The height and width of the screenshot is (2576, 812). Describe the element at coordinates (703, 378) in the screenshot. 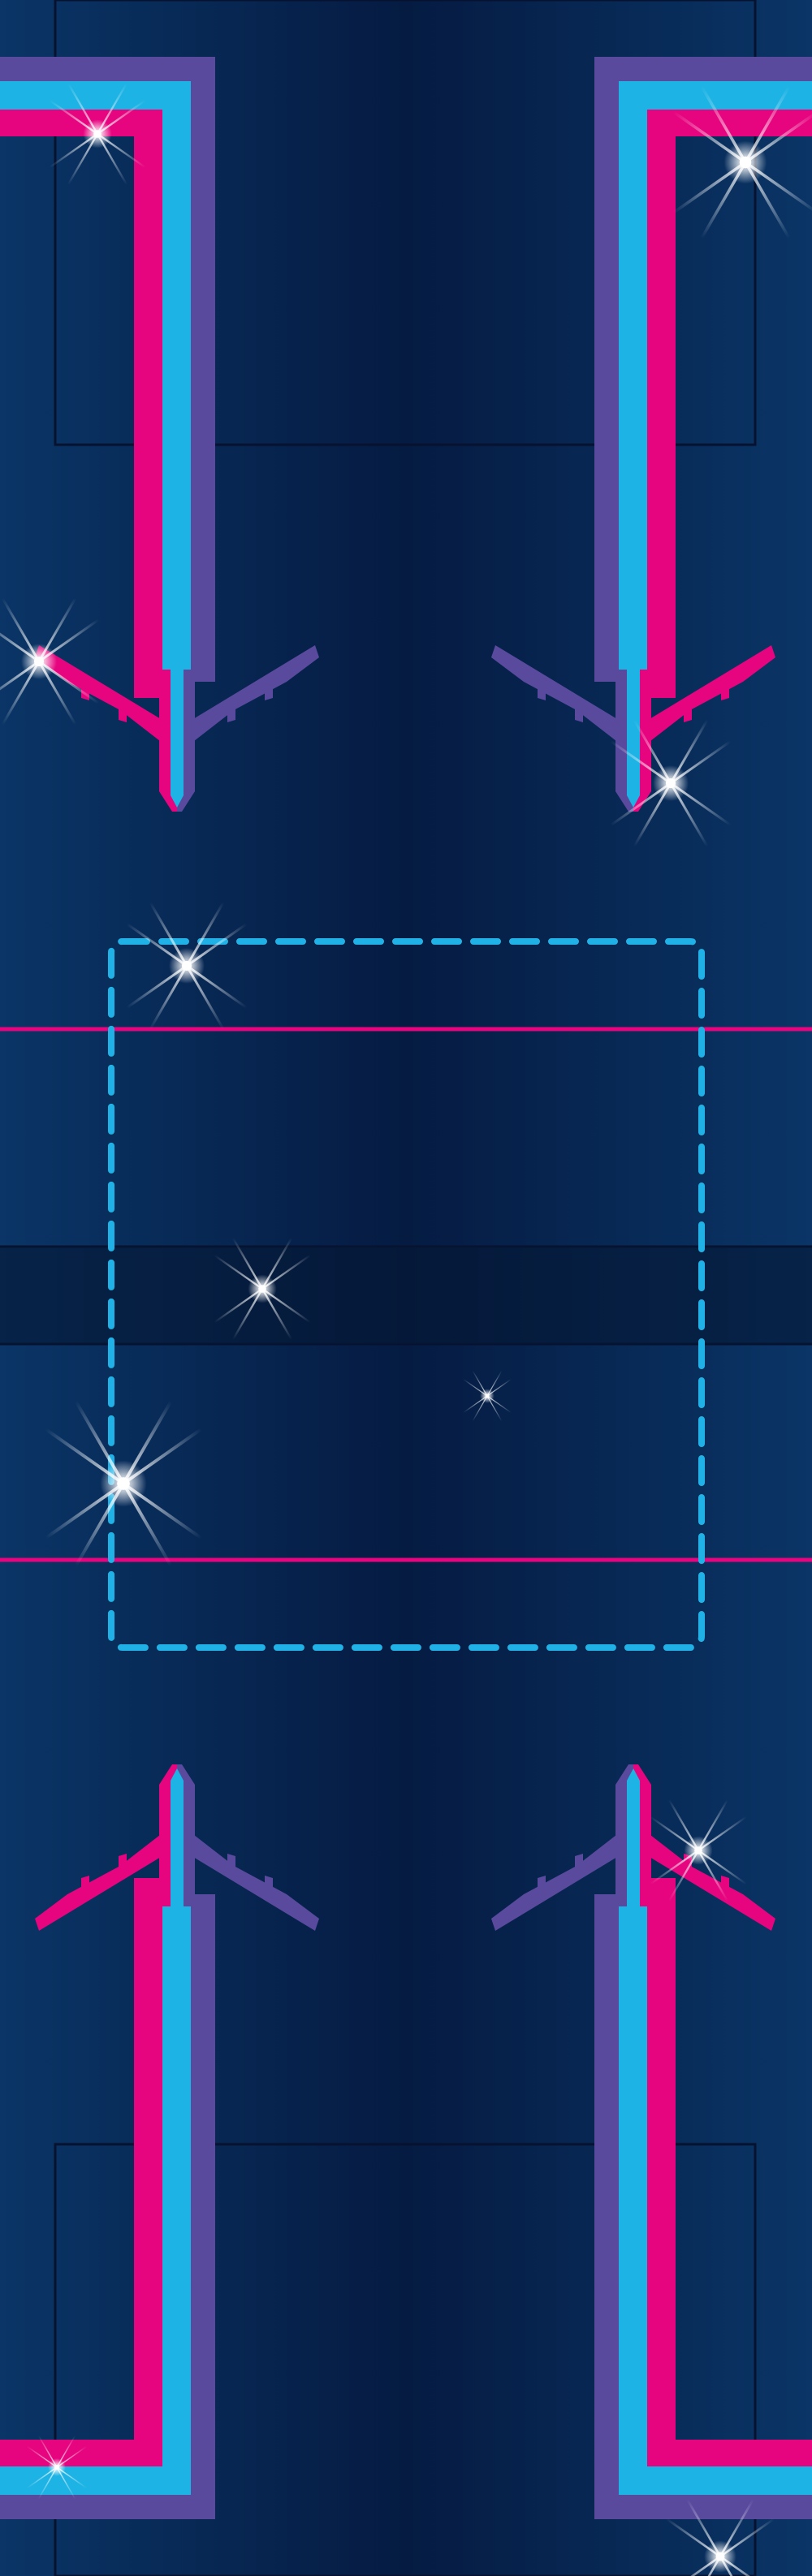

I see `stripe-top-right` at that location.